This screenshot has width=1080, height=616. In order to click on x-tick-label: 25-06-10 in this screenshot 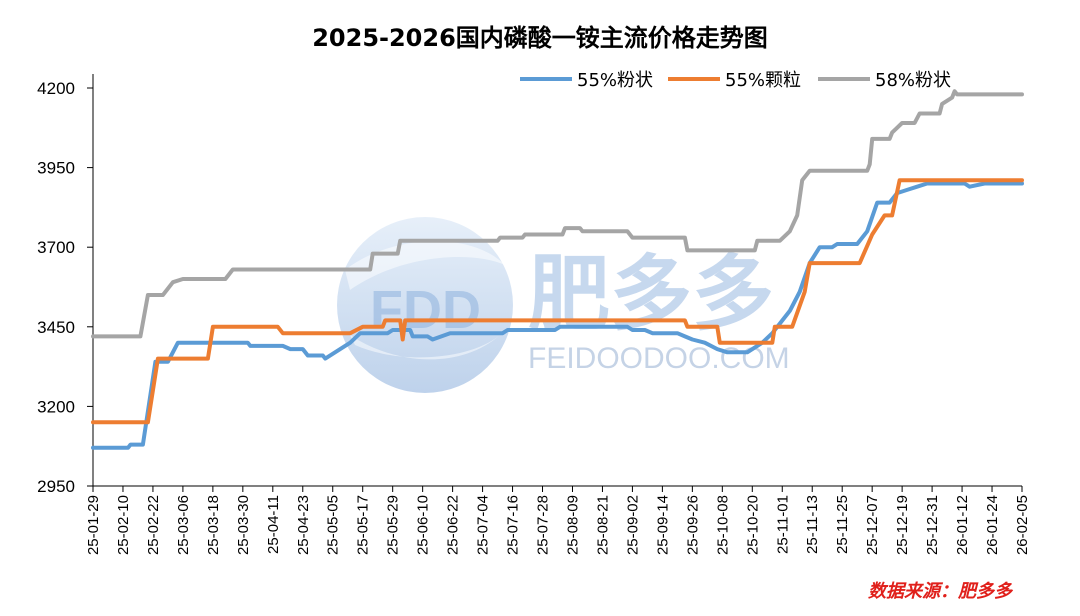, I will do `click(423, 525)`.